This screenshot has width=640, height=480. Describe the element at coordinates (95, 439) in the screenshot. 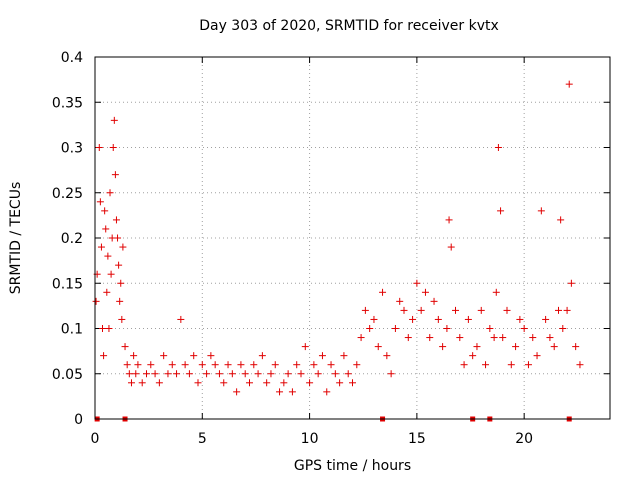

I see `x-tick-label: 0` at that location.